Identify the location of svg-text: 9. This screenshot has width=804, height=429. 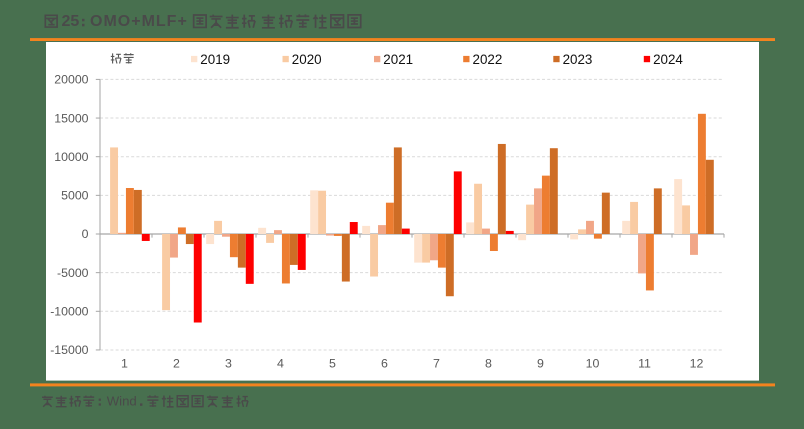
(540, 364).